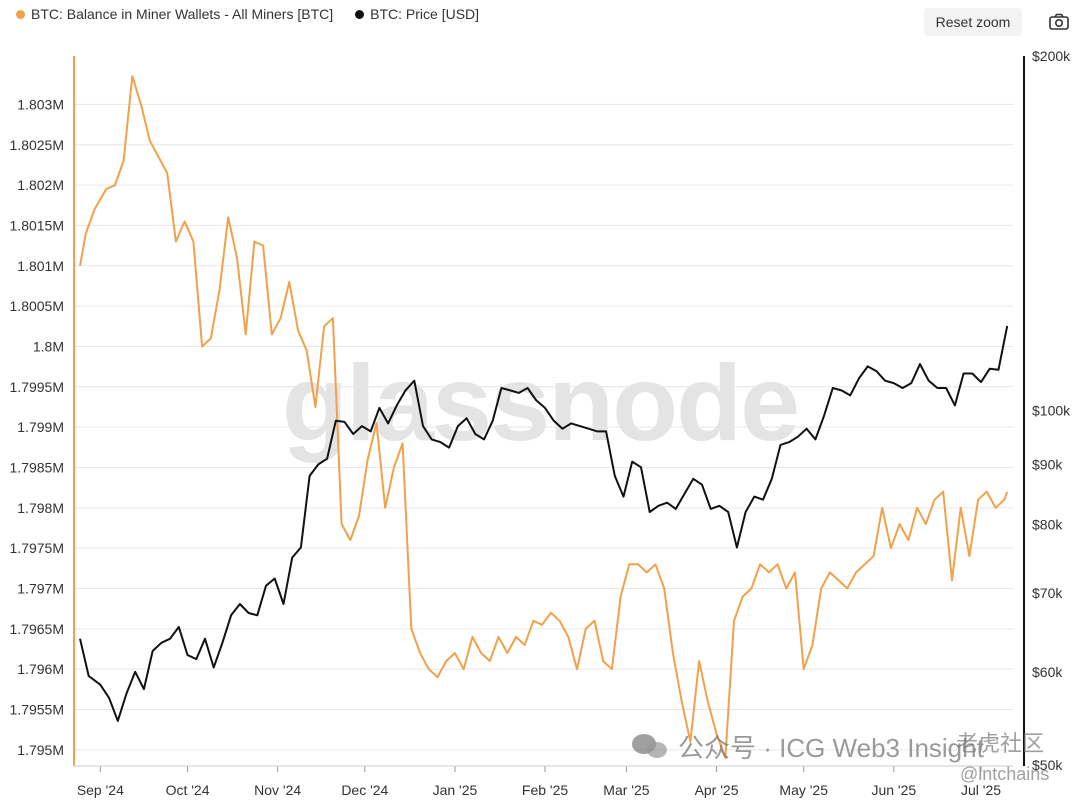 The image size is (1080, 801). Describe the element at coordinates (40, 750) in the screenshot. I see `left-tick-label: 1.795M` at that location.